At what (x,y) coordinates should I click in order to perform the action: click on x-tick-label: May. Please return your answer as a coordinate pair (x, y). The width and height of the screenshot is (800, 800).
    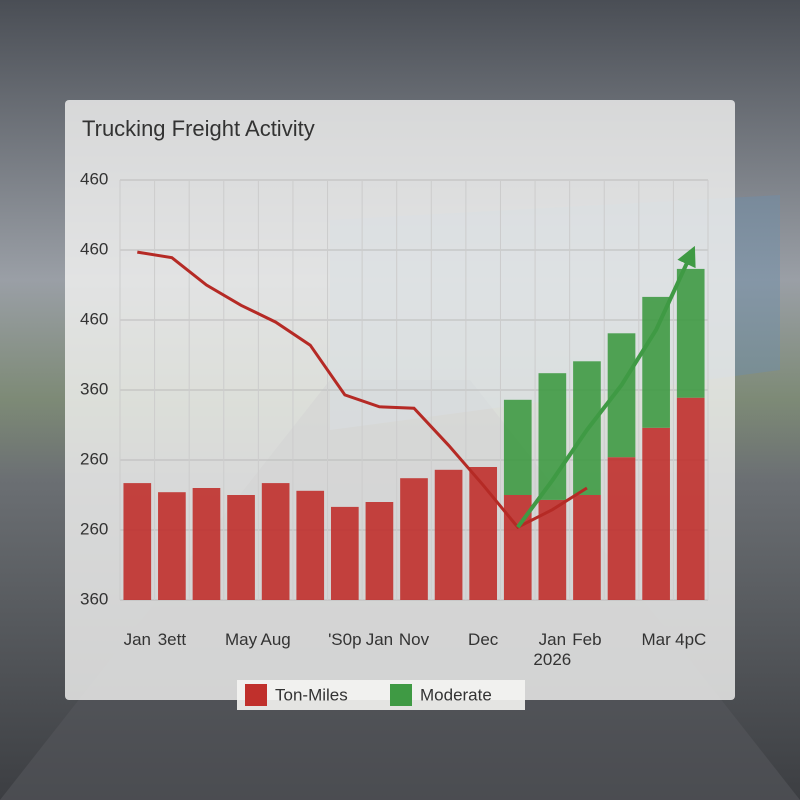
    Looking at the image, I should click on (241, 639).